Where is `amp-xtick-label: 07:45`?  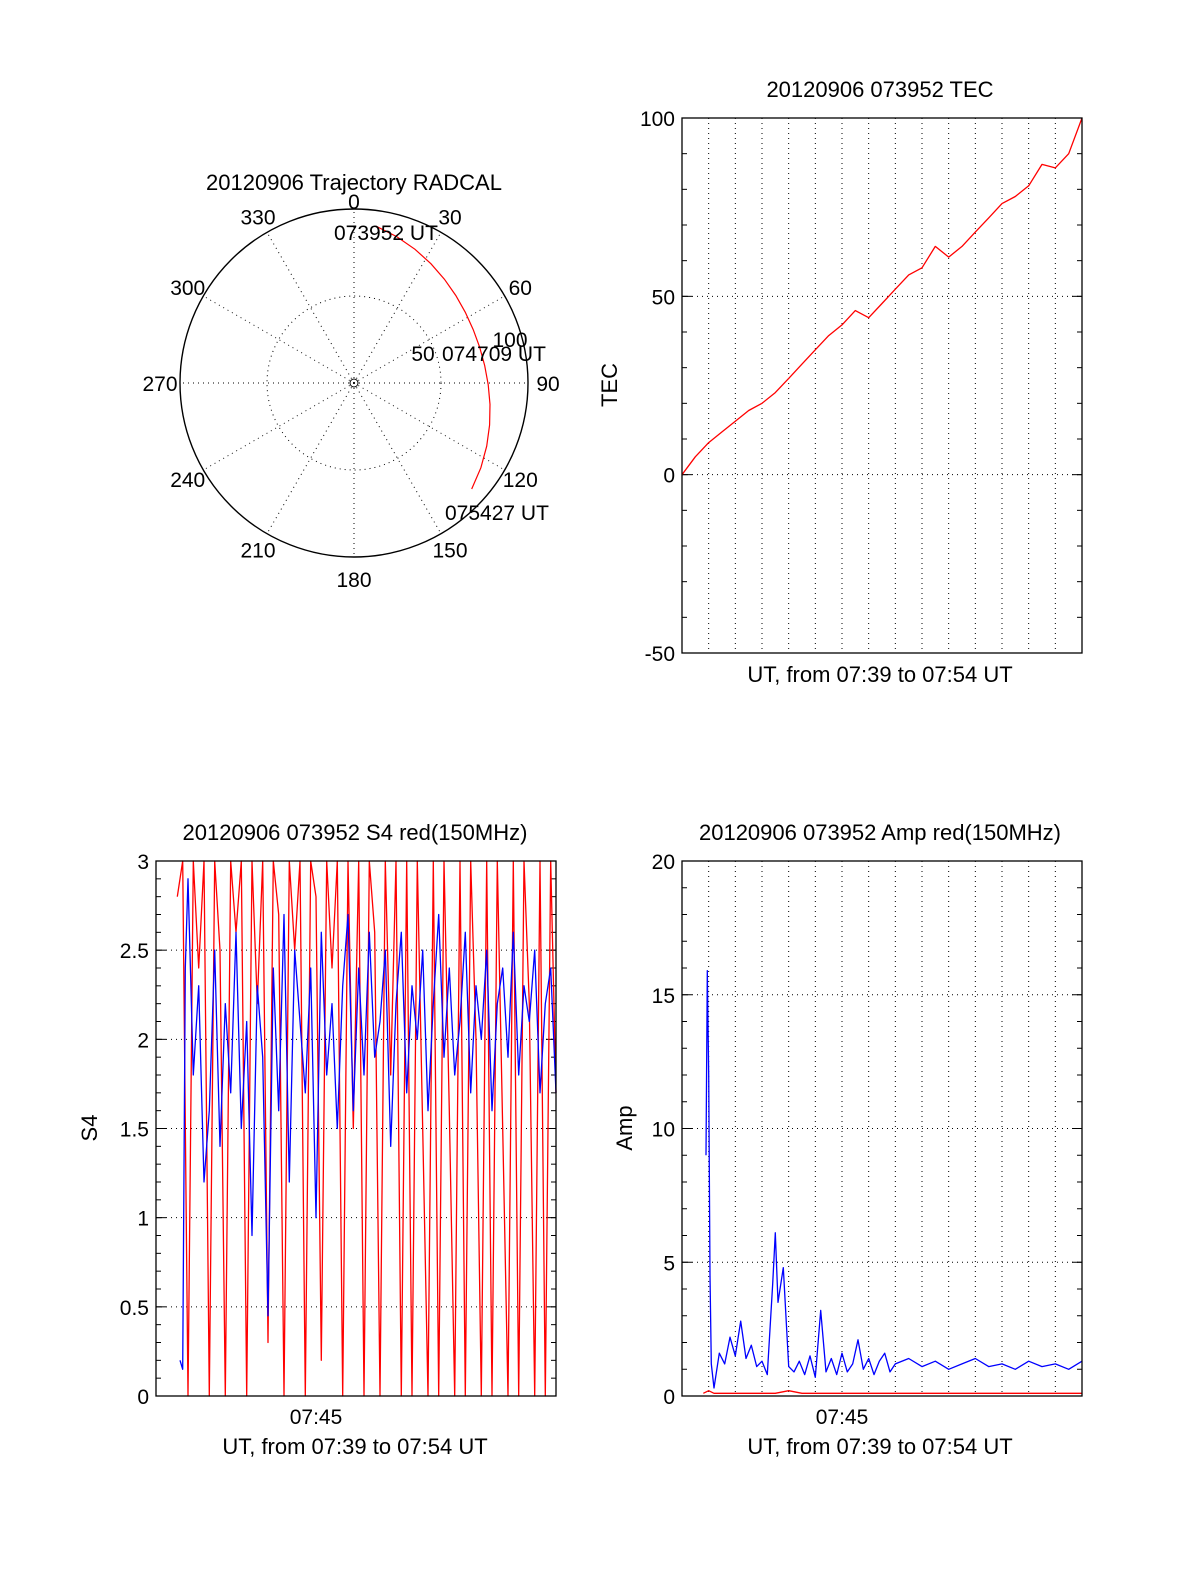
amp-xtick-label: 07:45 is located at coordinates (842, 1417).